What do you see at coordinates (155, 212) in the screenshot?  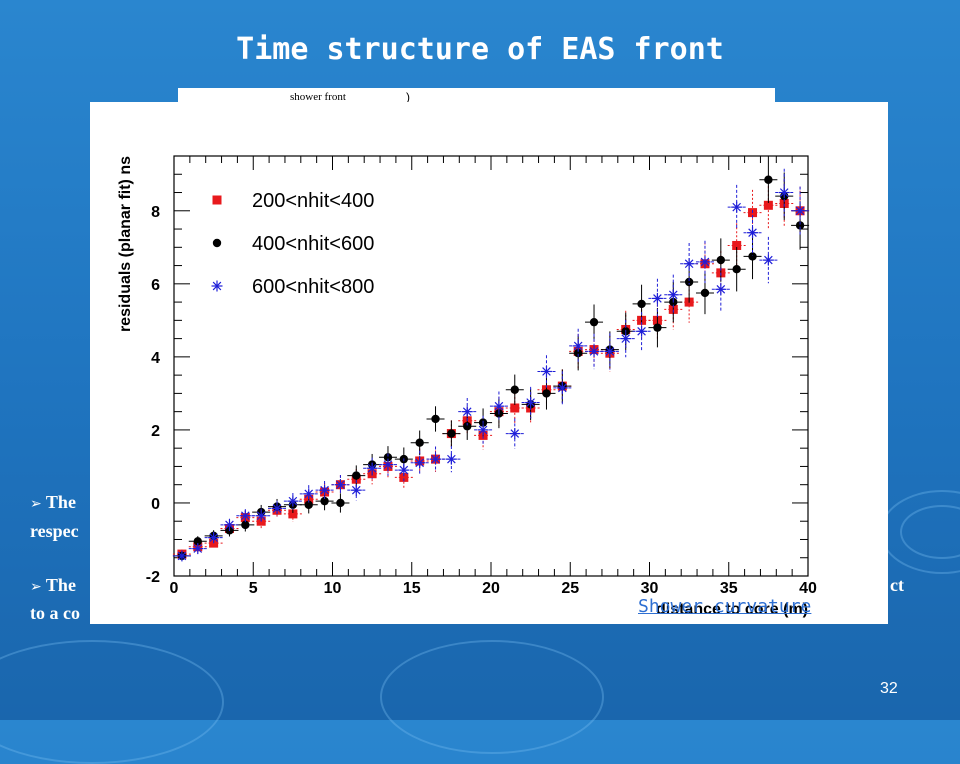 I see `y-tick-label: 8` at bounding box center [155, 212].